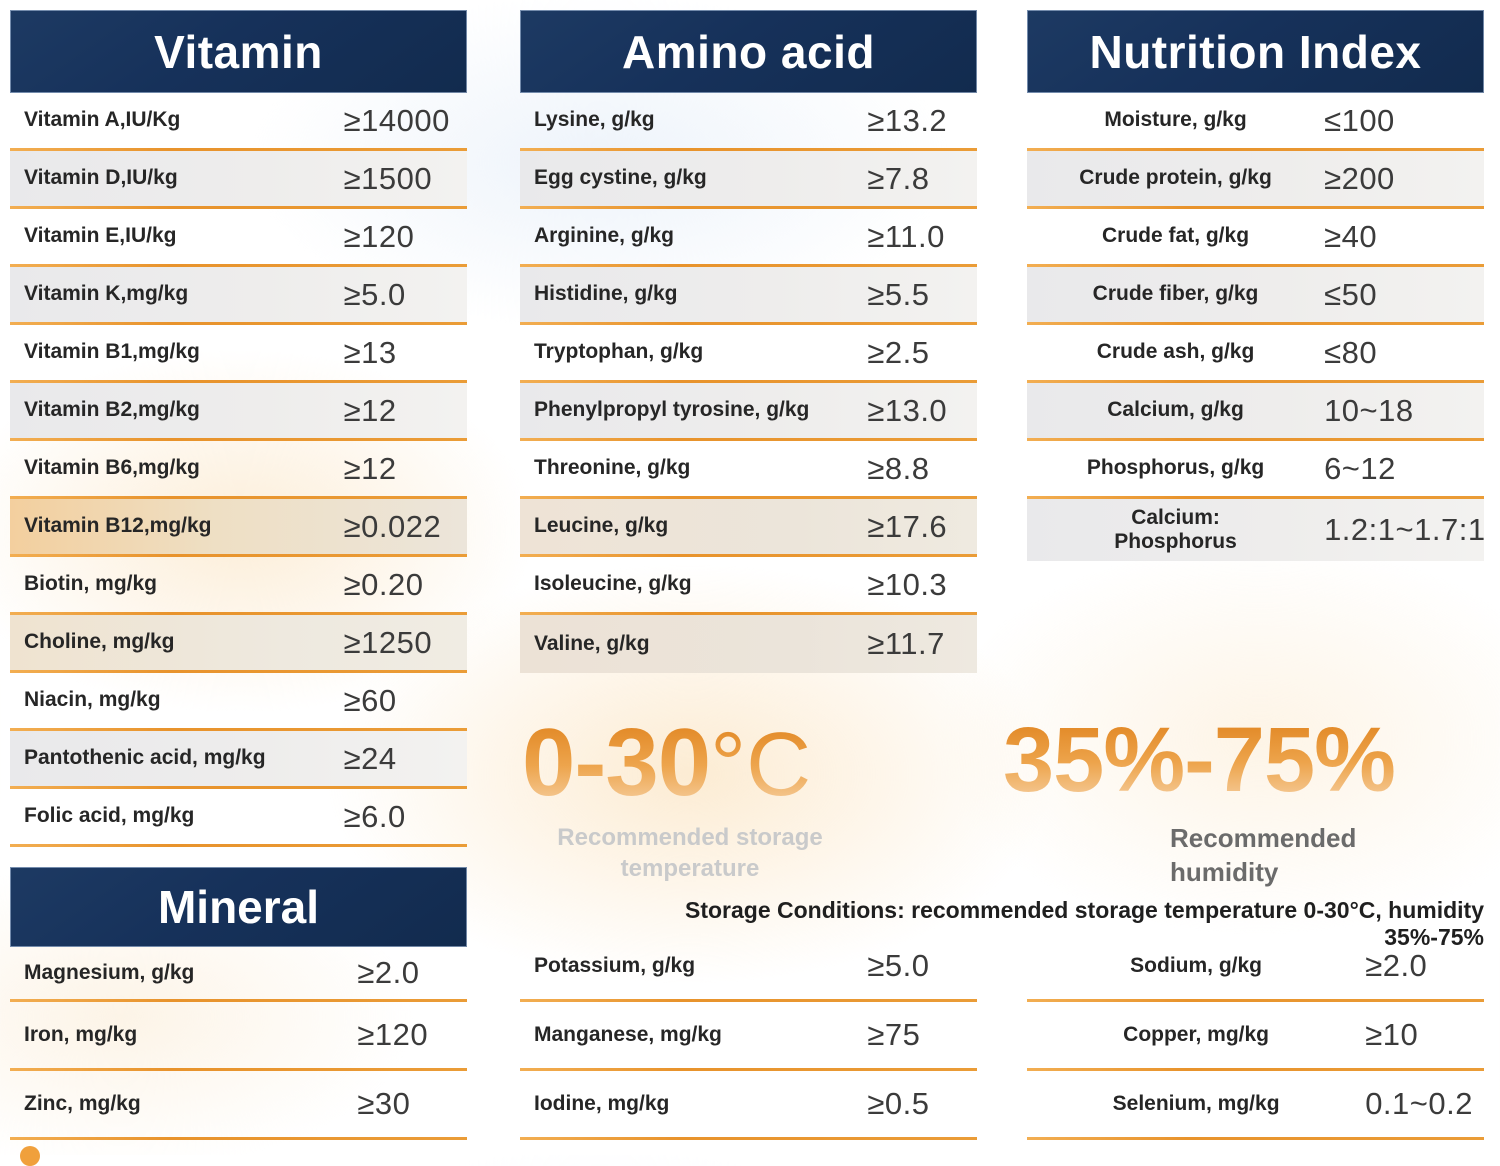 The width and height of the screenshot is (1500, 1166). What do you see at coordinates (894, 1034) in the screenshot?
I see `row-value: ≥75` at bounding box center [894, 1034].